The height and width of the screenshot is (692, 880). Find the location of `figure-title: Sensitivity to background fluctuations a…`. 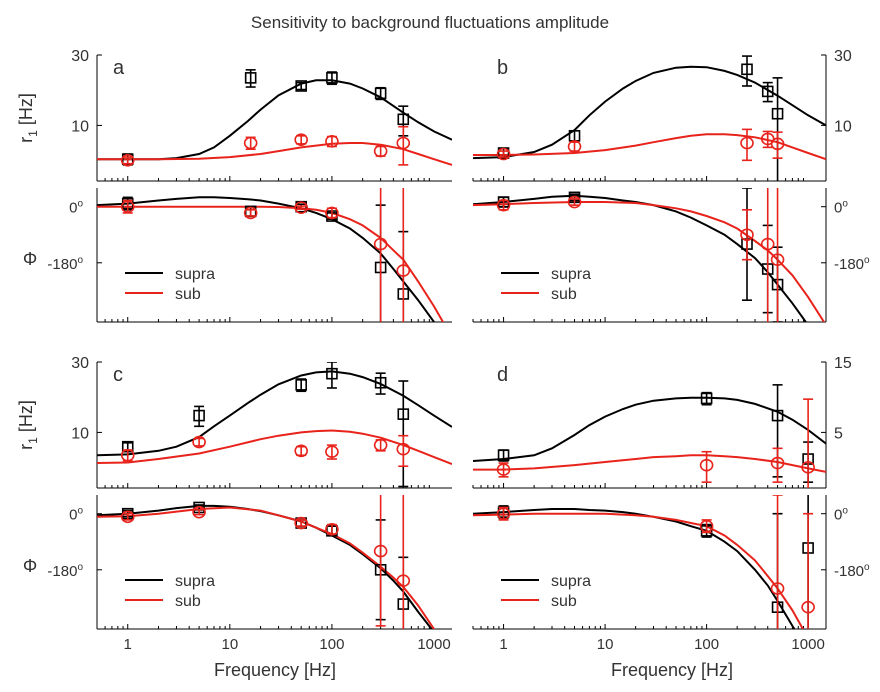

figure-title: Sensitivity to background fluctuations a… is located at coordinates (430, 22).